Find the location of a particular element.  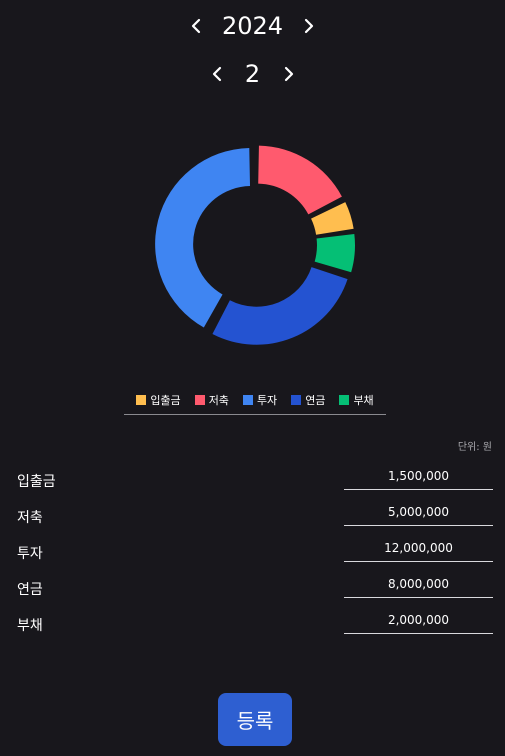

entry-label: 투자 is located at coordinates (30, 554).